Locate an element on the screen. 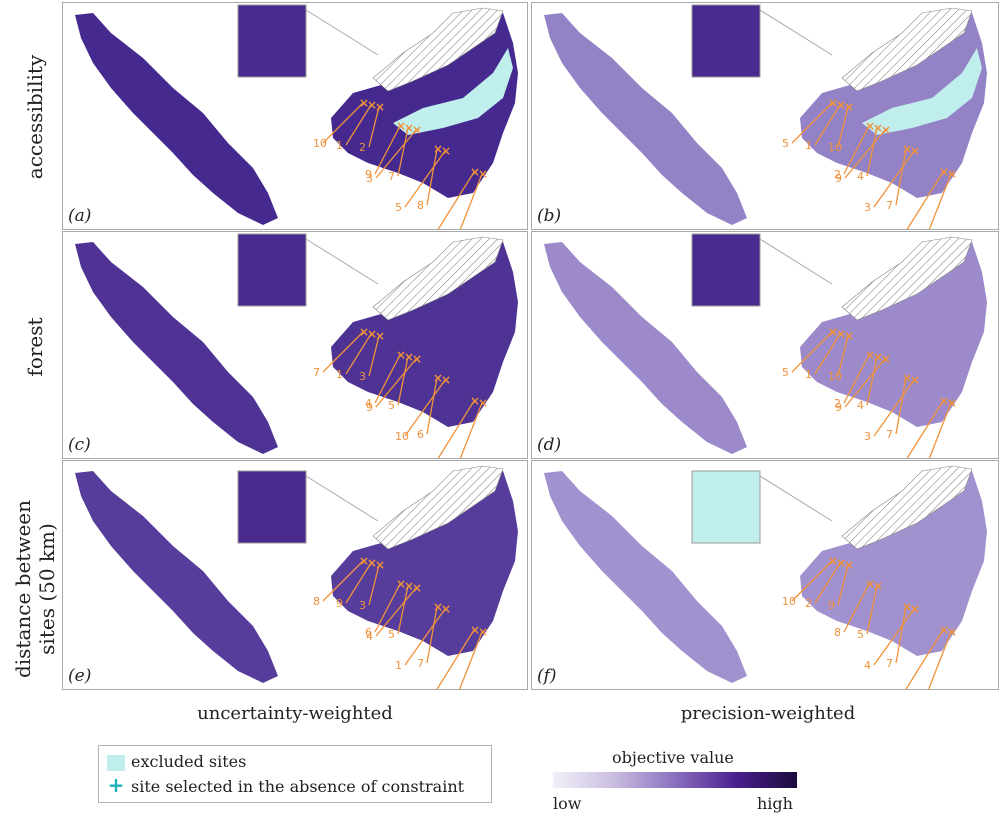 The image size is (1000, 818). site-label: 6 is located at coordinates (420, 434).